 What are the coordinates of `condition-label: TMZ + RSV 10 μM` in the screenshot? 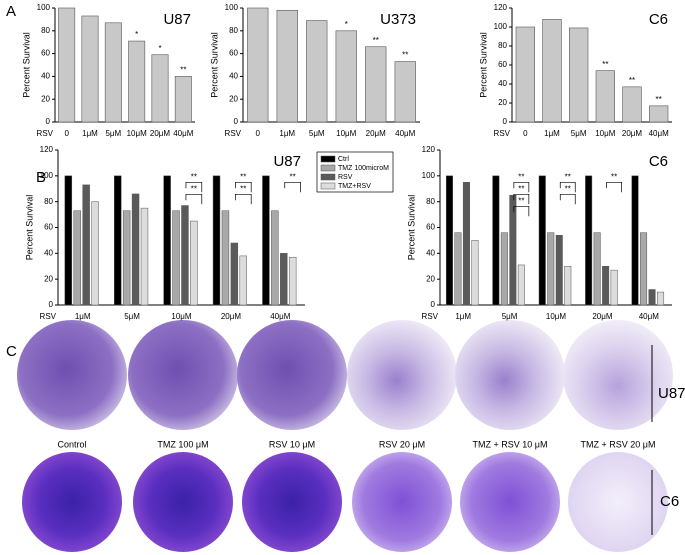 It's located at (510, 444).